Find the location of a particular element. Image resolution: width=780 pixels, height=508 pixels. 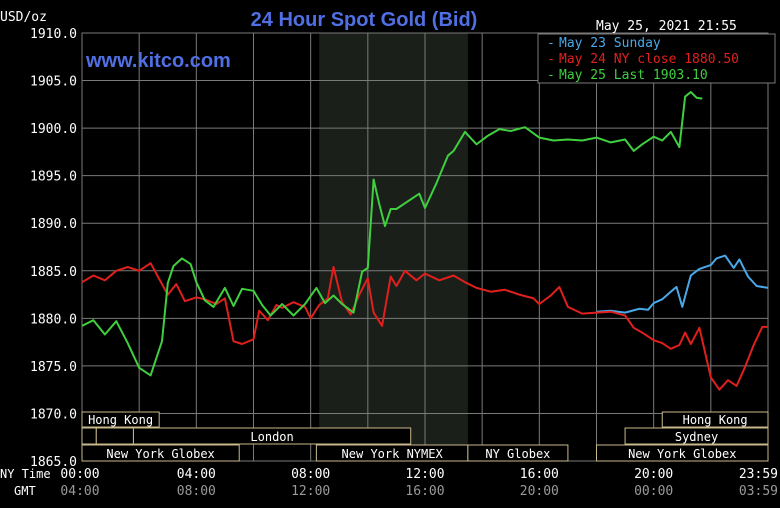

x-tick-label-gmt: 08:00 is located at coordinates (196, 491).